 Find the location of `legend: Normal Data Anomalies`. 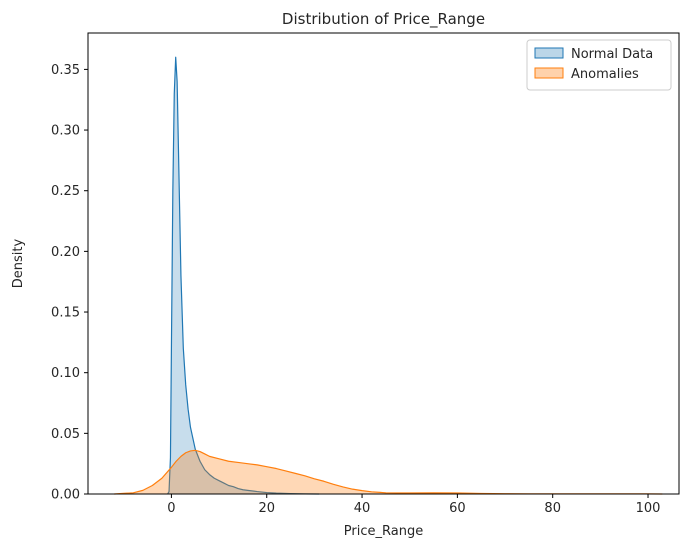

legend: Normal Data Anomalies is located at coordinates (599, 65).